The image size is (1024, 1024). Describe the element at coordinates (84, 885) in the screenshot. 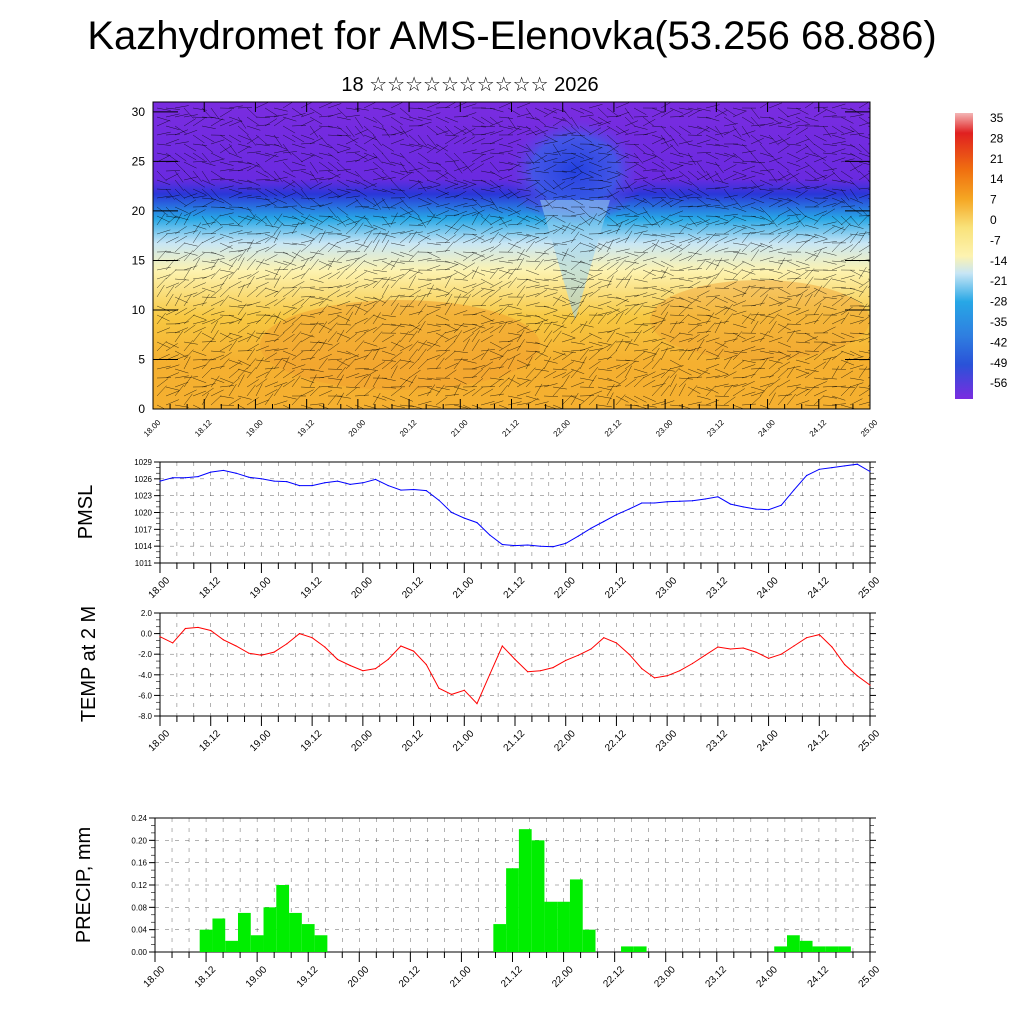

I see `precip-ylabel: PRECIP, mm` at that location.